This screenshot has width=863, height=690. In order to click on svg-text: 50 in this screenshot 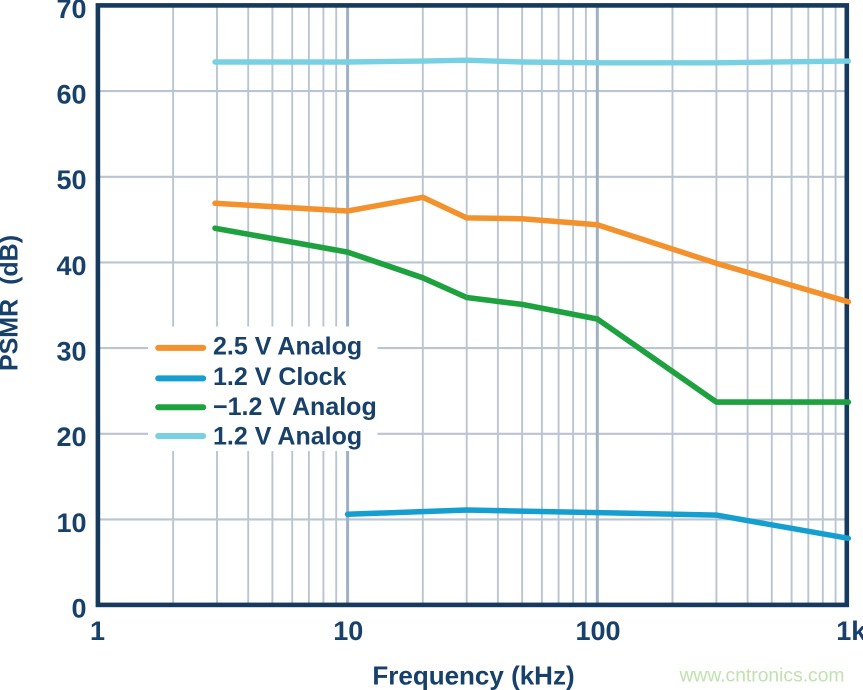, I will do `click(71, 180)`.